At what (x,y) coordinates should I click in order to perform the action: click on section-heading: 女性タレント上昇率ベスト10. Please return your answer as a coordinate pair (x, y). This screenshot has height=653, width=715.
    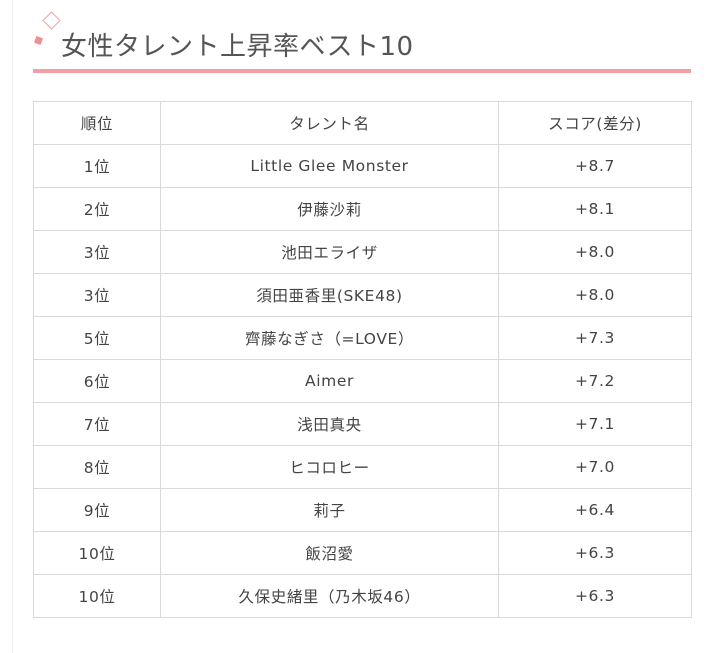
    Looking at the image, I should click on (362, 41).